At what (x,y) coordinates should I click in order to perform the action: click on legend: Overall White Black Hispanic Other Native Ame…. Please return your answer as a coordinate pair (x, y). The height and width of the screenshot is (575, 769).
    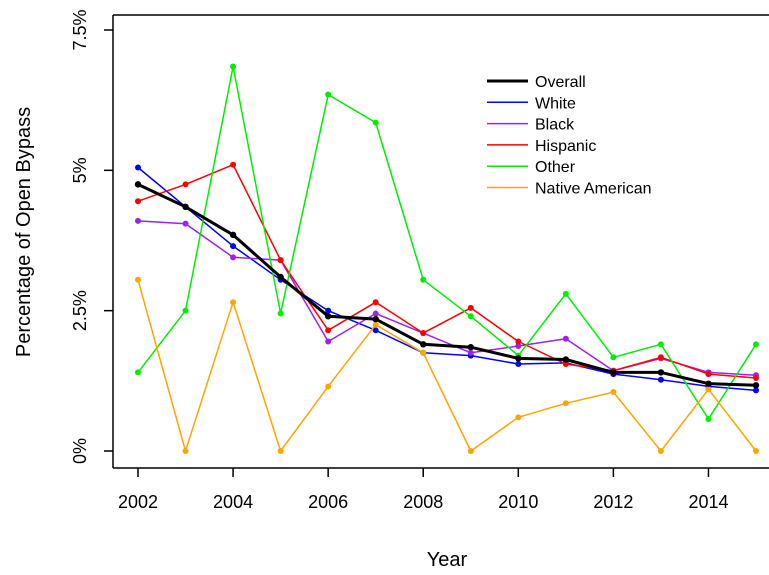
    Looking at the image, I should click on (569, 136).